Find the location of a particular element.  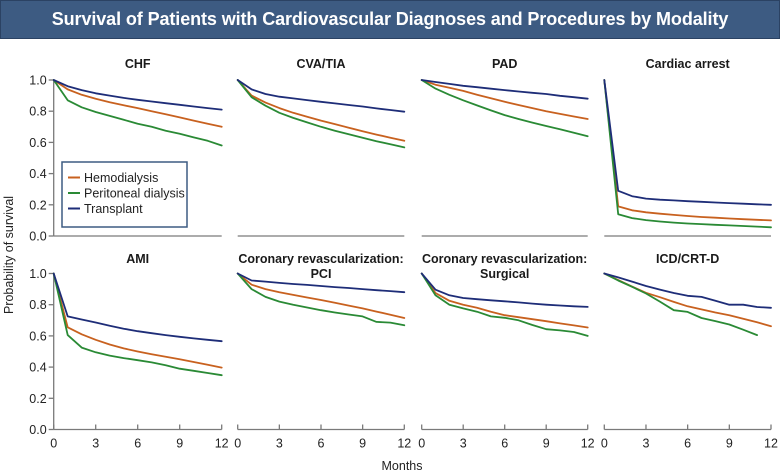

line-ami-peritoneal-dialysis is located at coordinates (137, 324).